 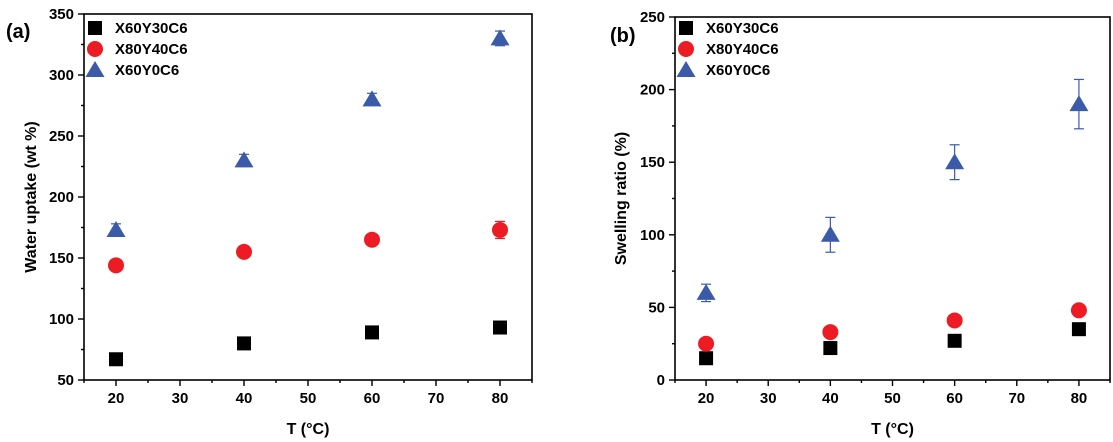 I want to click on y-tick-label: 0, so click(x=661, y=380).